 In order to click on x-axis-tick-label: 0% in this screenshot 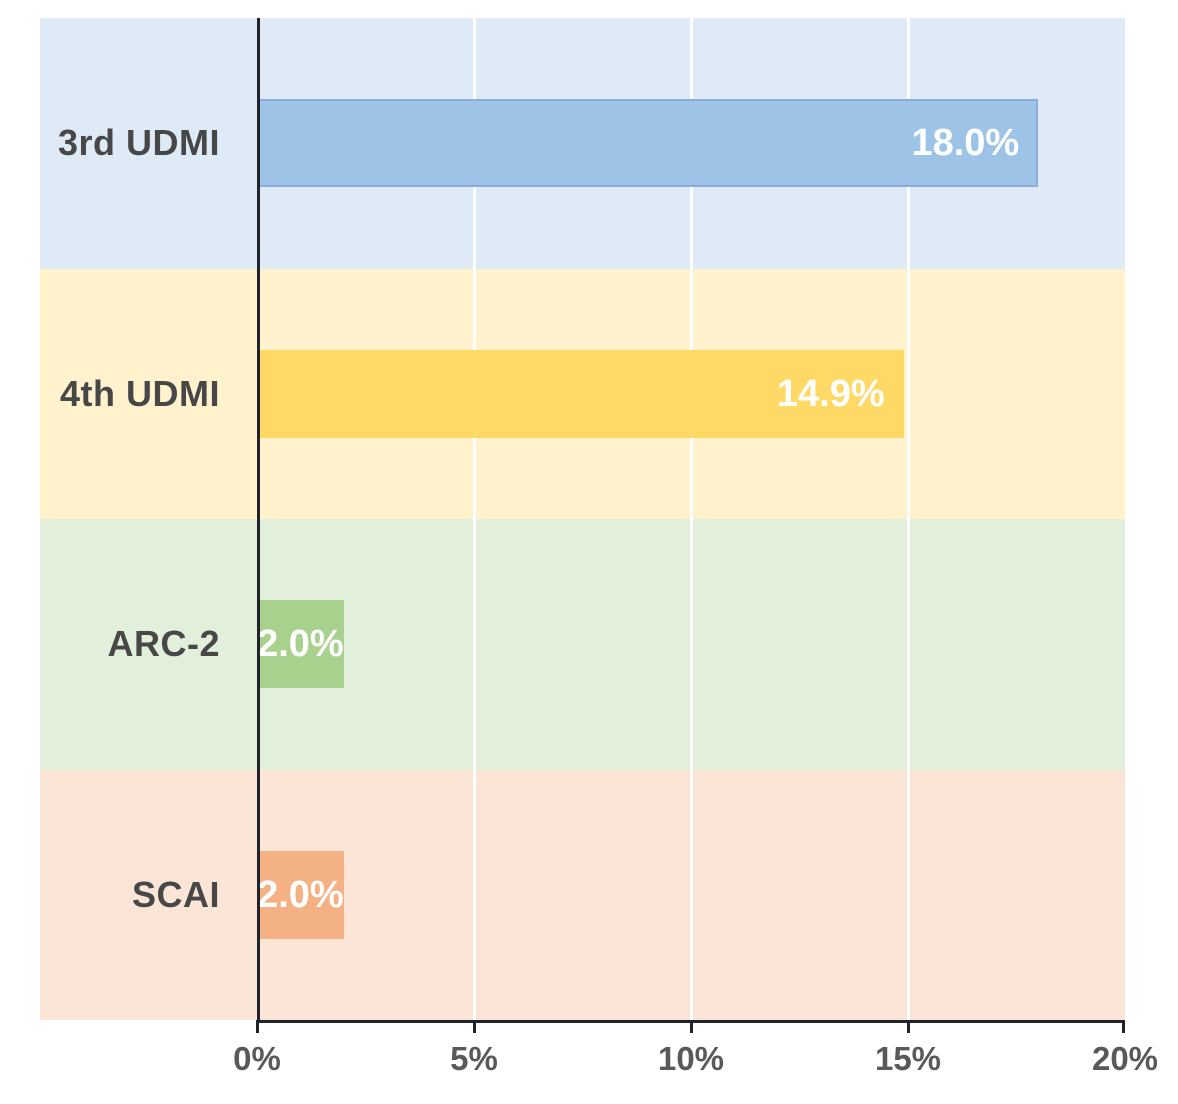, I will do `click(257, 1058)`.